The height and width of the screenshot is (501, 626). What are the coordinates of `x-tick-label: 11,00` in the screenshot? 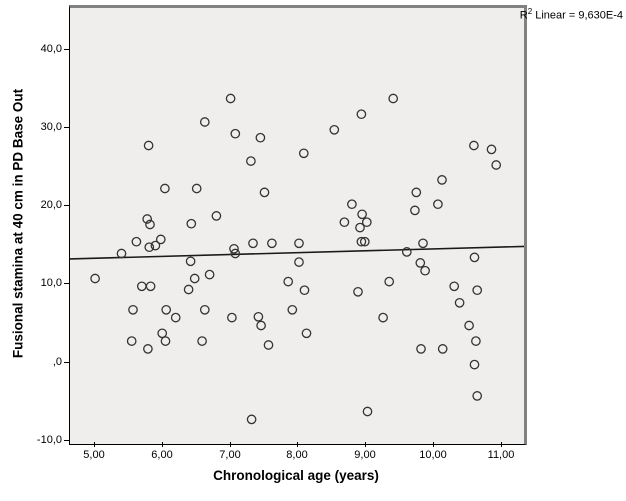 It's located at (501, 455).